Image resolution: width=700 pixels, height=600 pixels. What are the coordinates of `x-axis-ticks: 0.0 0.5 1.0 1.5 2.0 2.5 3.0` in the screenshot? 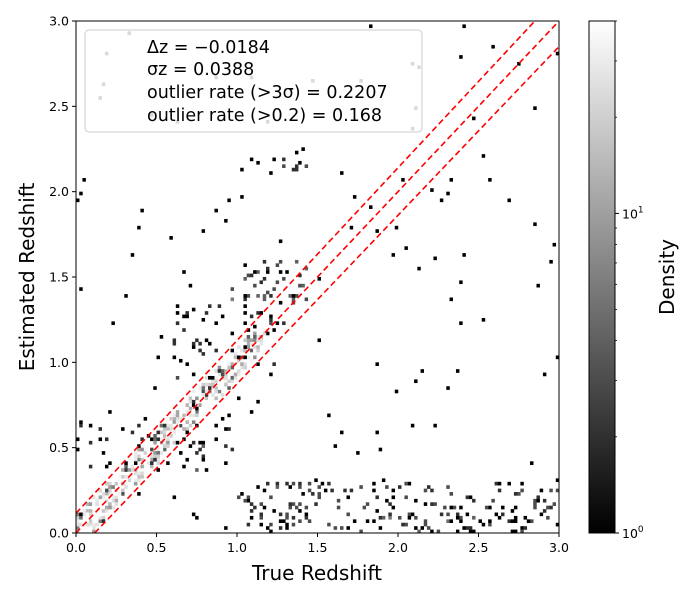 It's located at (317, 544).